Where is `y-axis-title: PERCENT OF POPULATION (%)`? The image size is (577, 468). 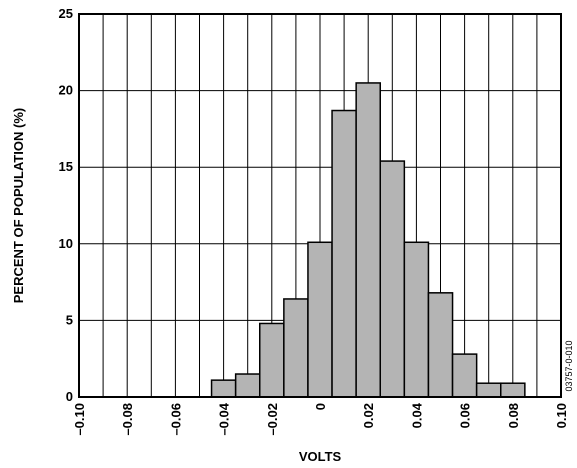 y-axis-title: PERCENT OF POPULATION (%) is located at coordinates (18, 205).